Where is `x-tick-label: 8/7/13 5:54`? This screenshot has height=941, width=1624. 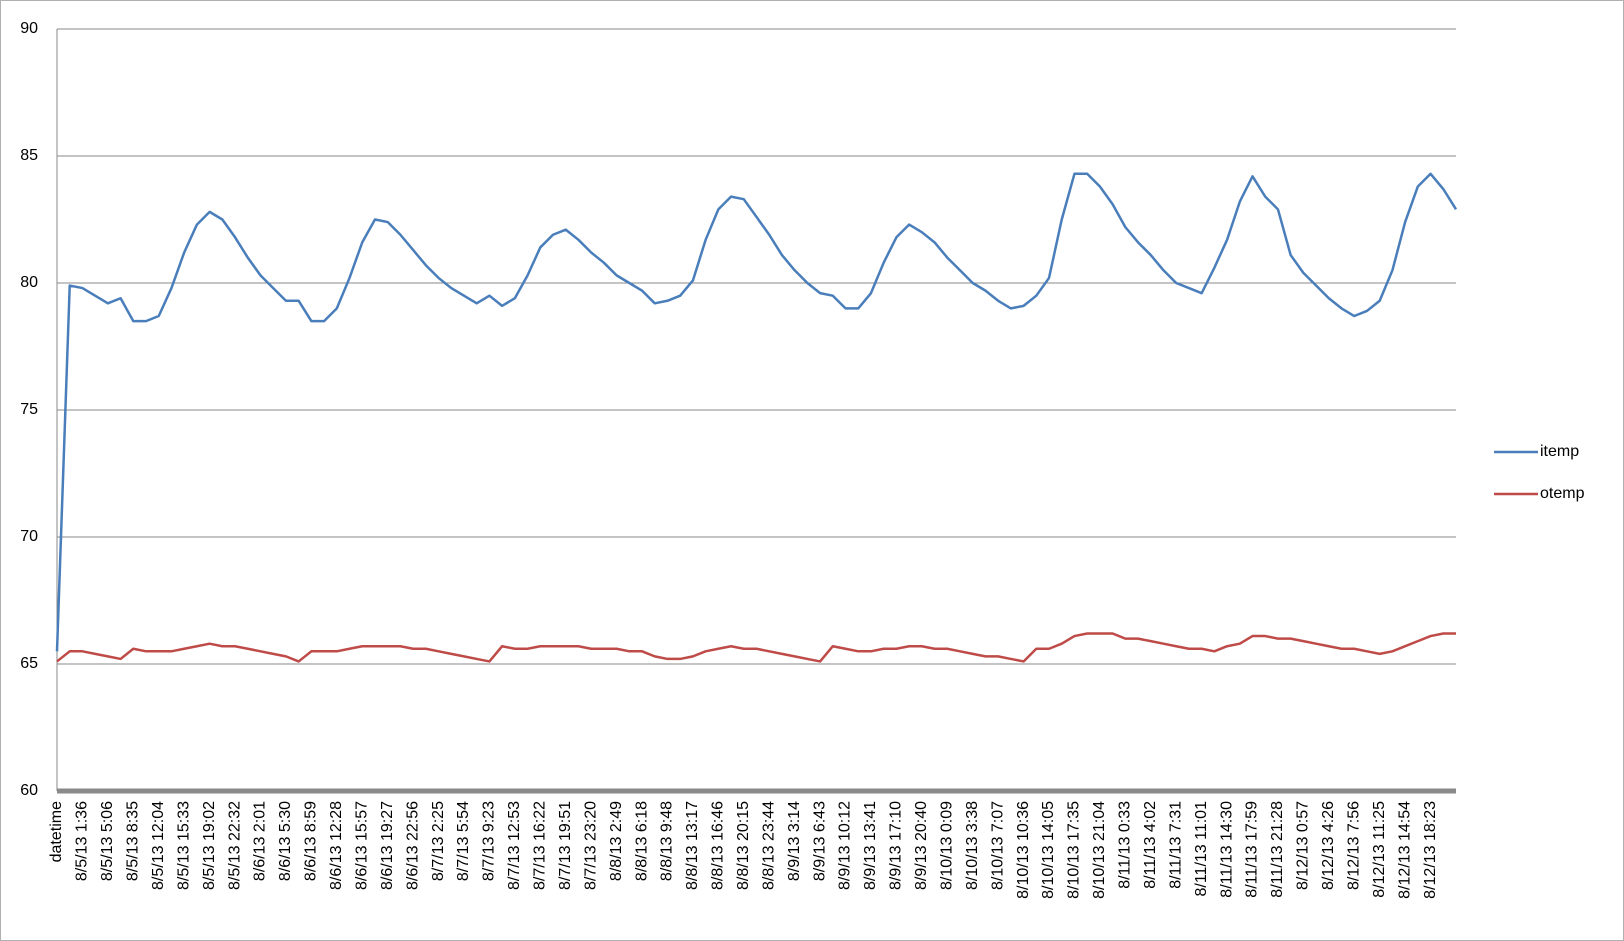
x-tick-label: 8/7/13 5:54 is located at coordinates (463, 841).